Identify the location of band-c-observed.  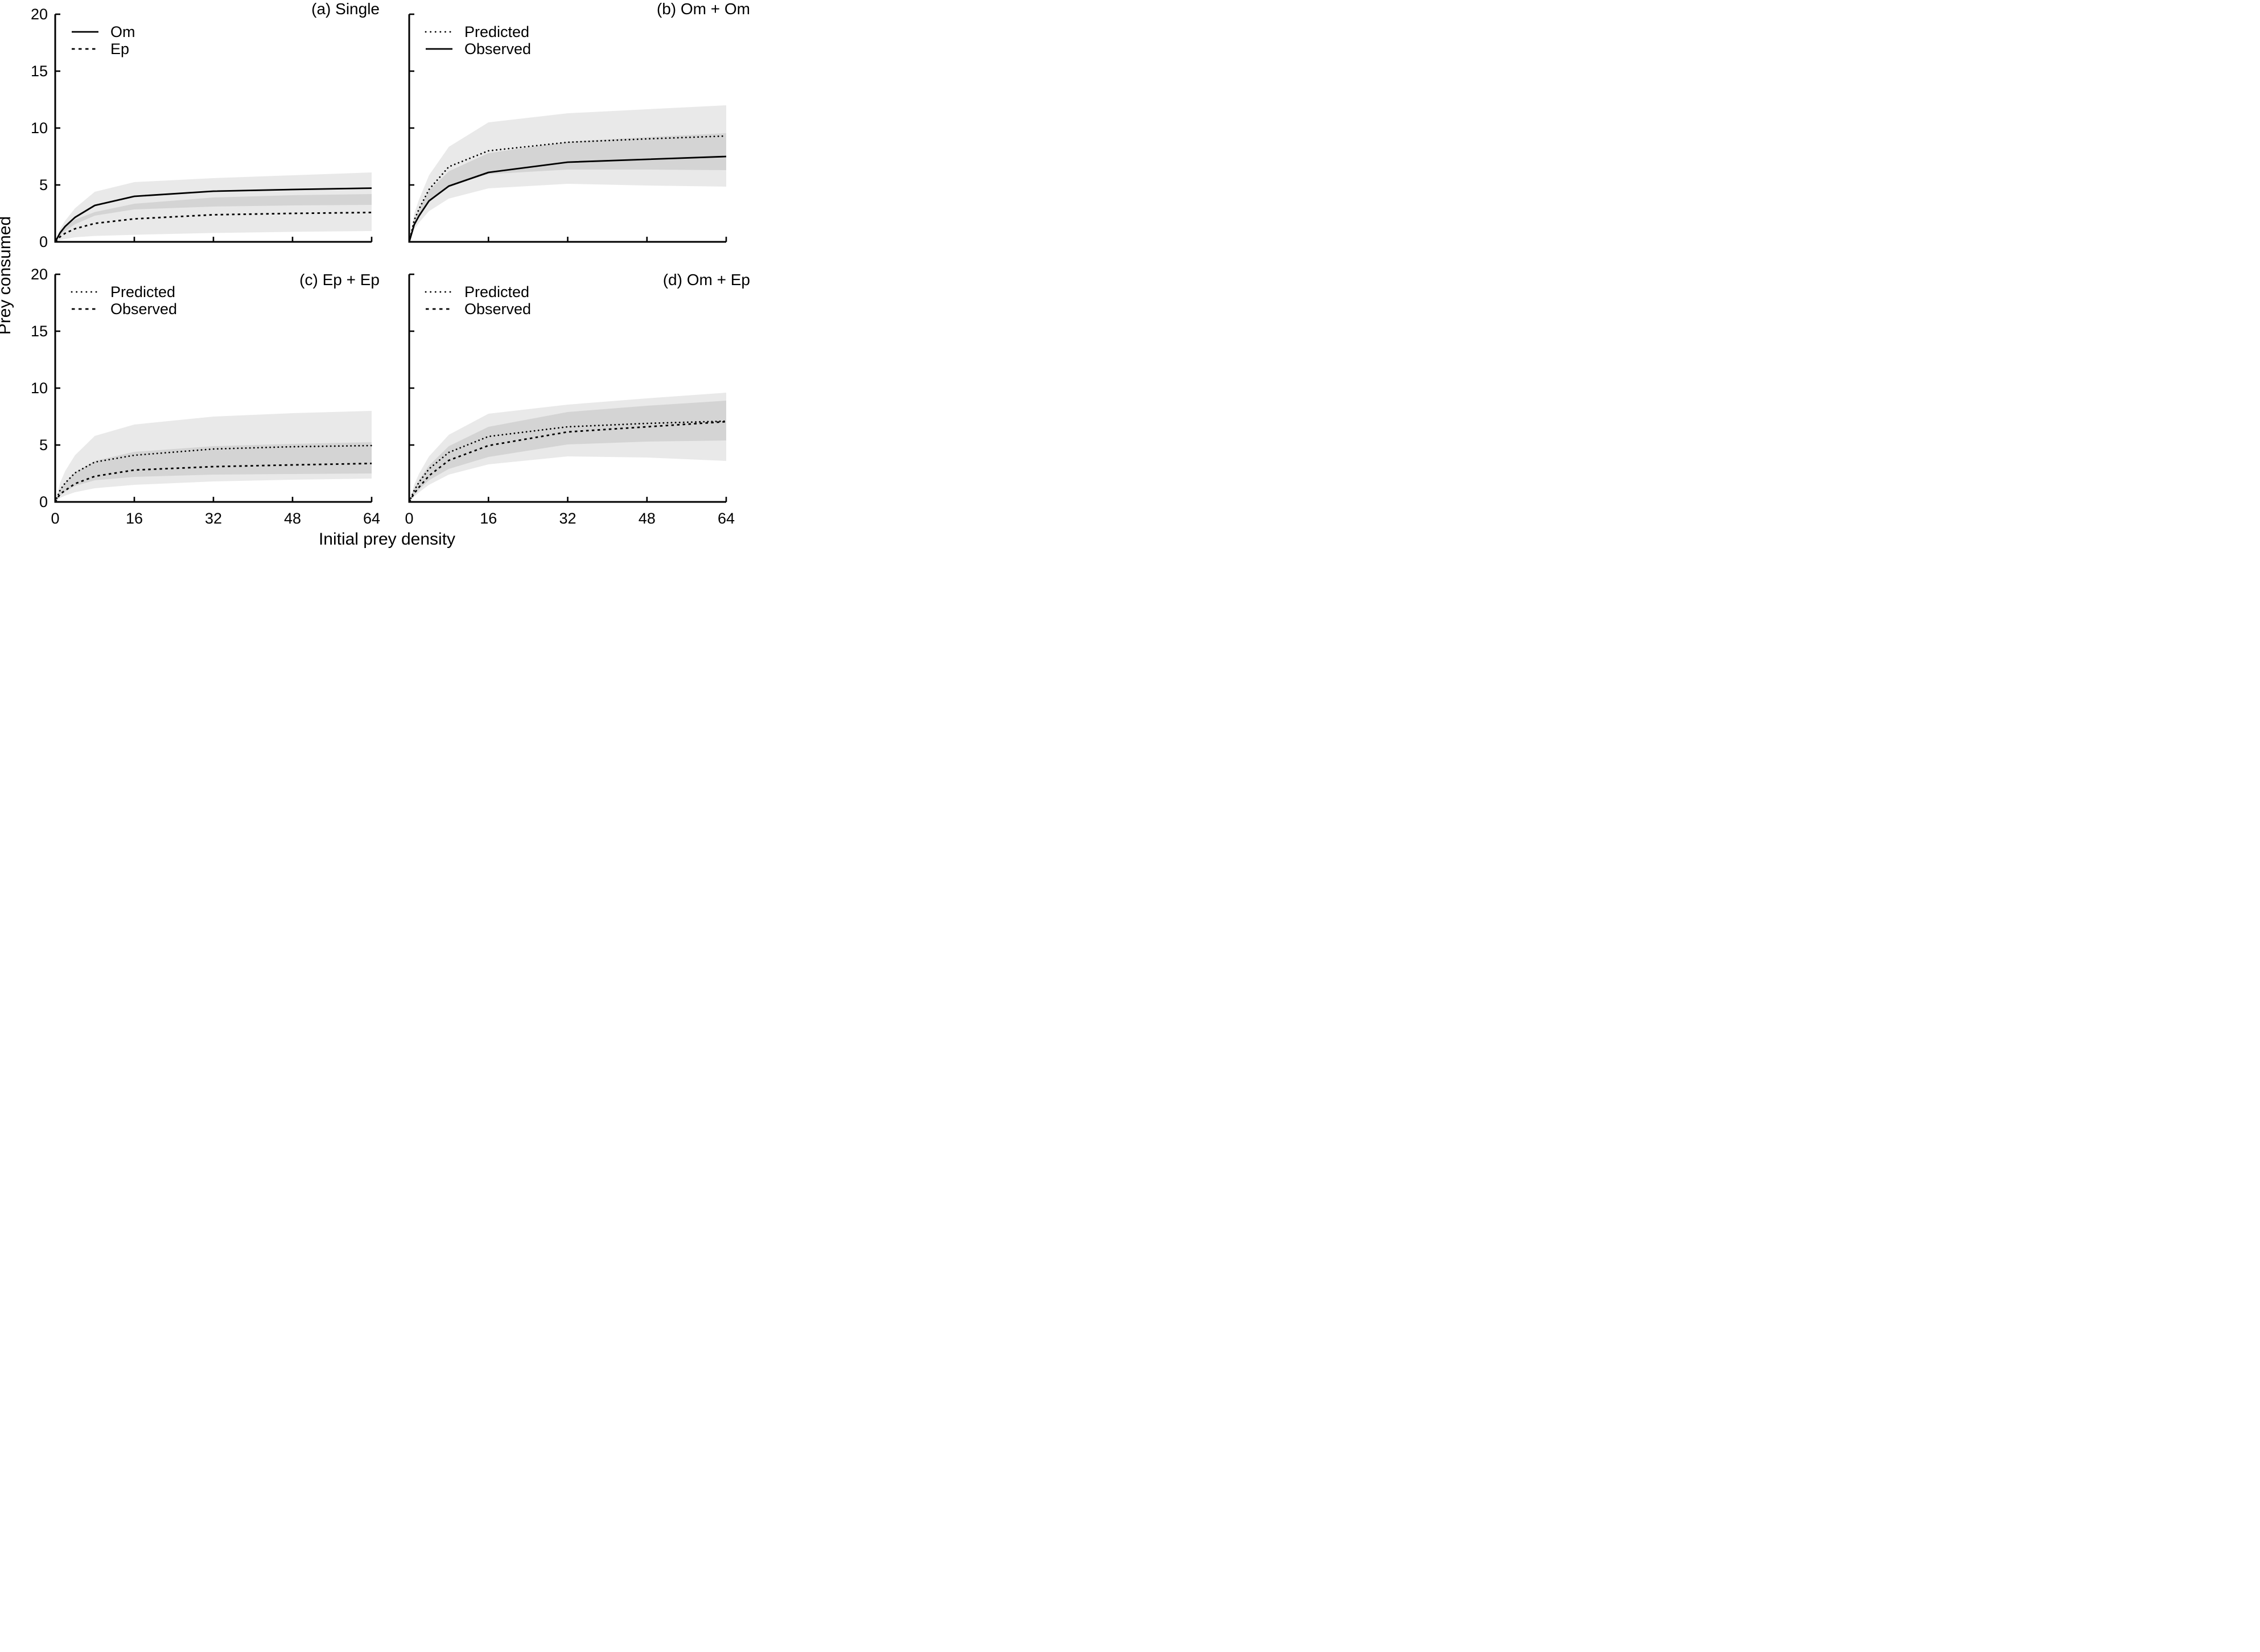
(214, 472).